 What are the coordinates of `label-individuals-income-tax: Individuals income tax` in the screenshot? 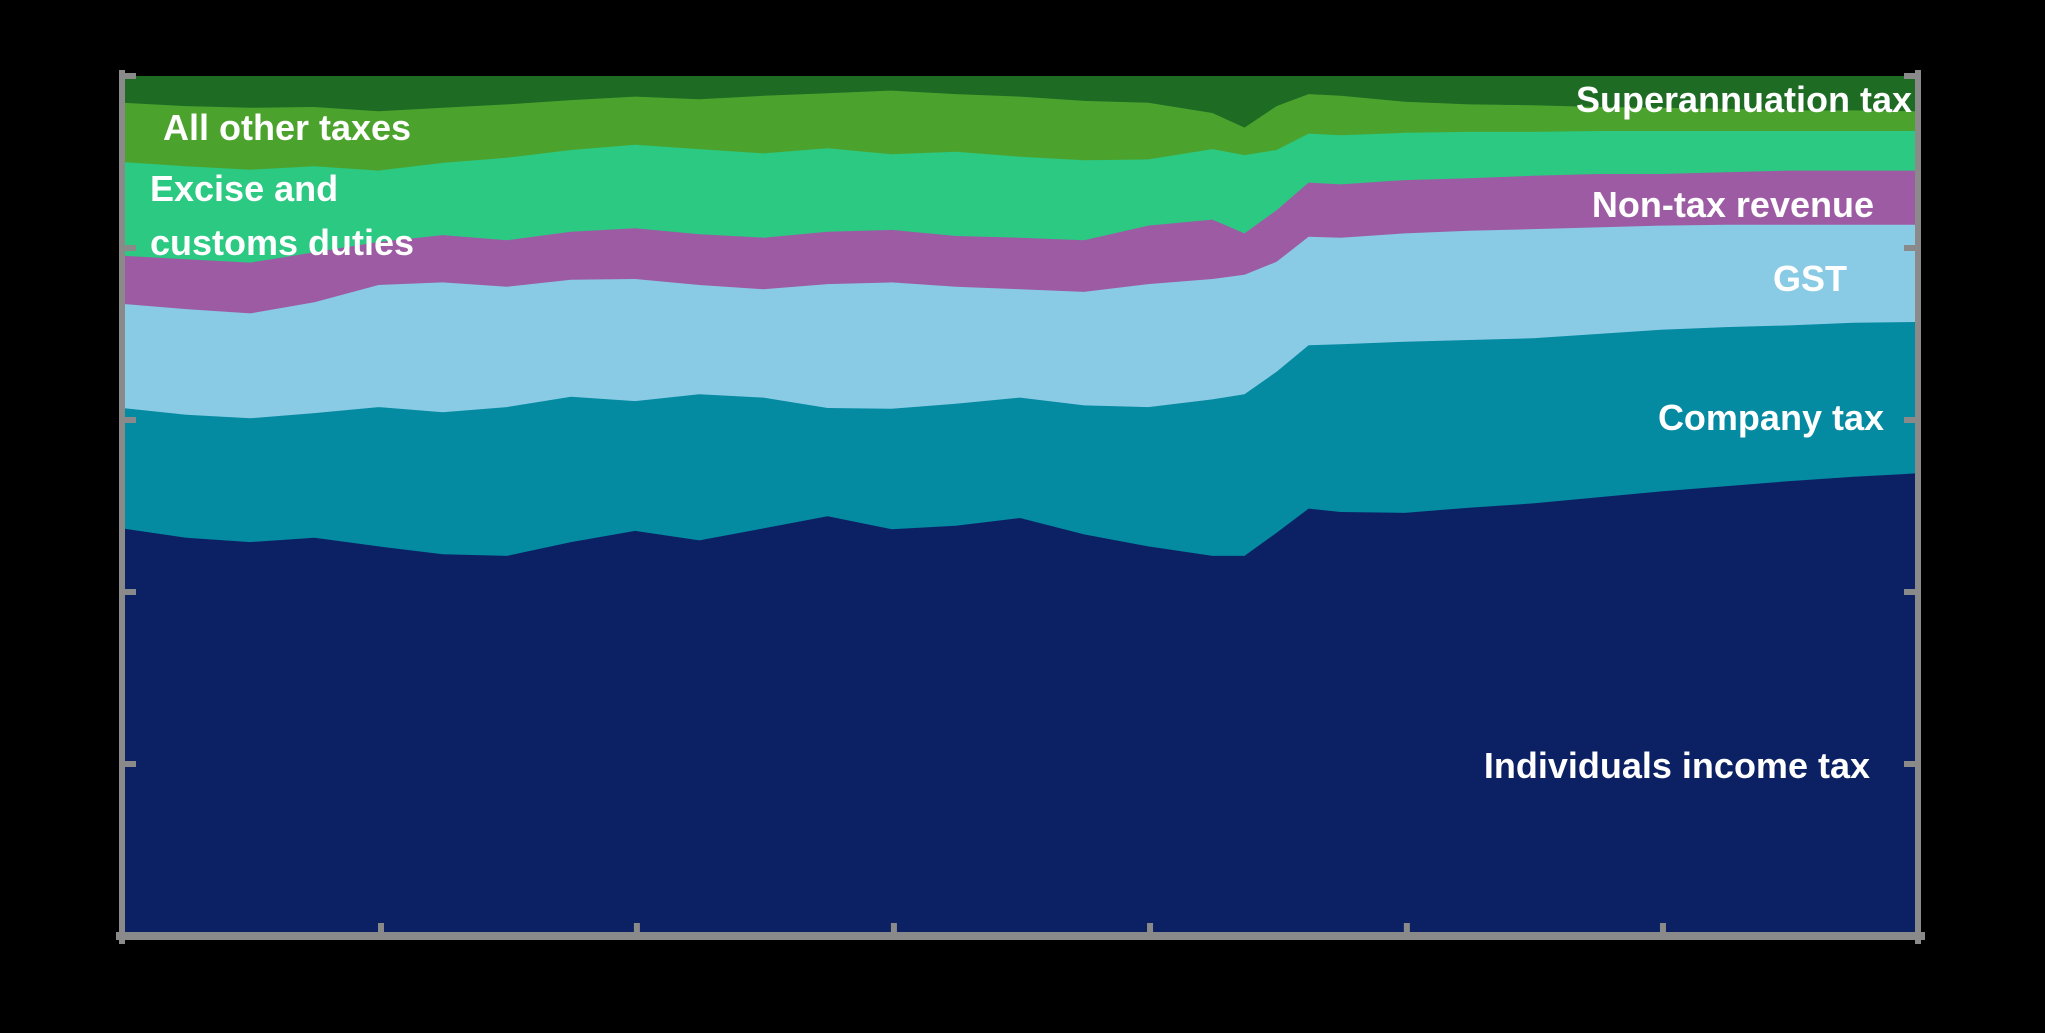 It's located at (1677, 765).